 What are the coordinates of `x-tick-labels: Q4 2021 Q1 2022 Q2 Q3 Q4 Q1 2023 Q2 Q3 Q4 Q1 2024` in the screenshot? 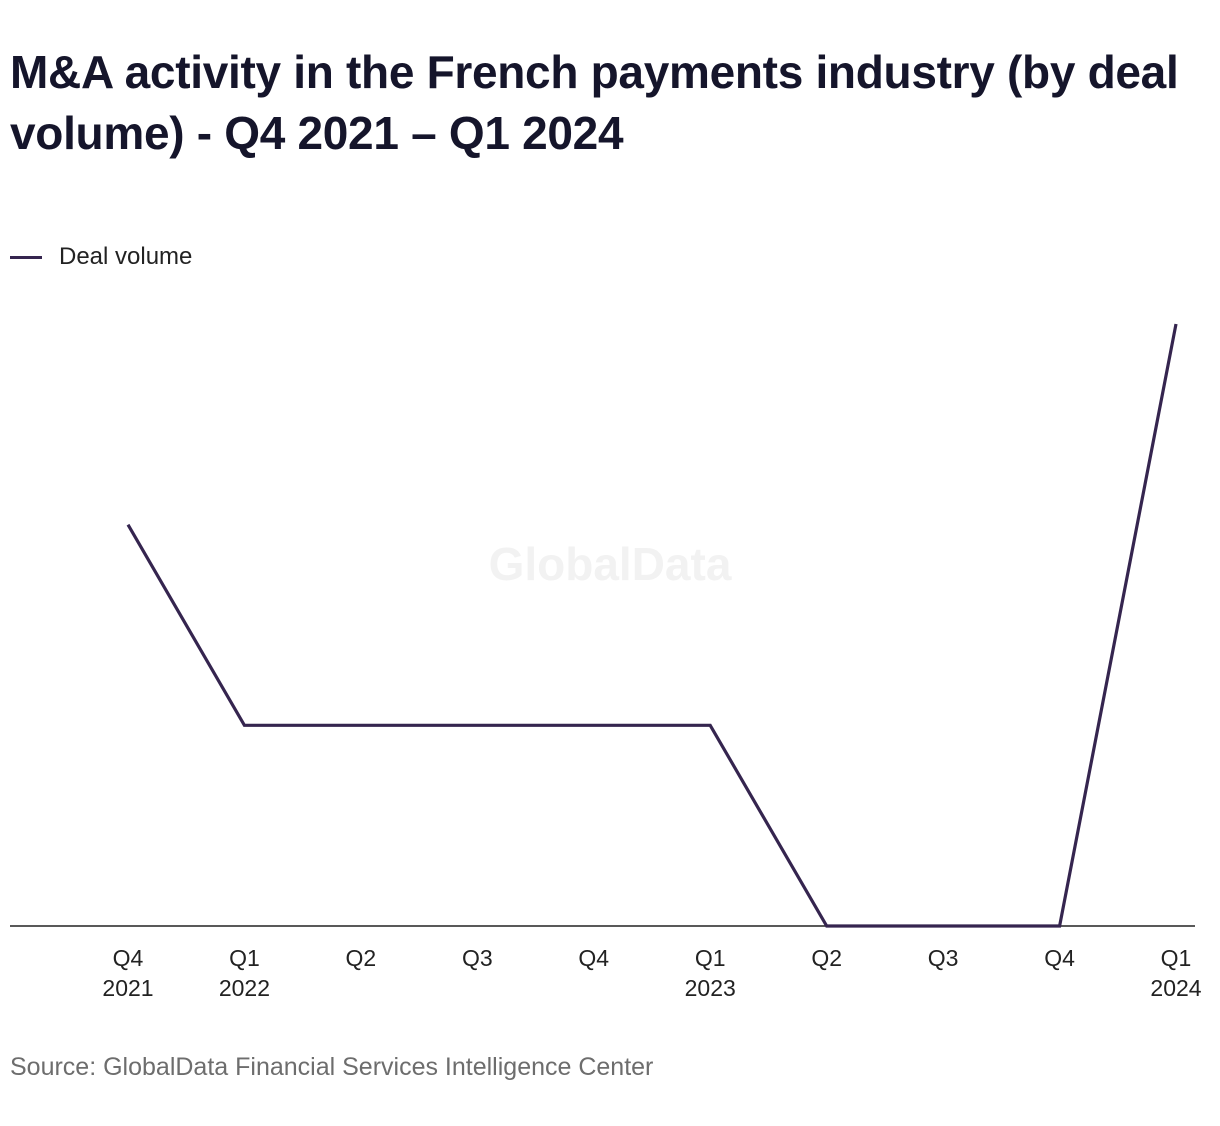 It's located at (651, 973).